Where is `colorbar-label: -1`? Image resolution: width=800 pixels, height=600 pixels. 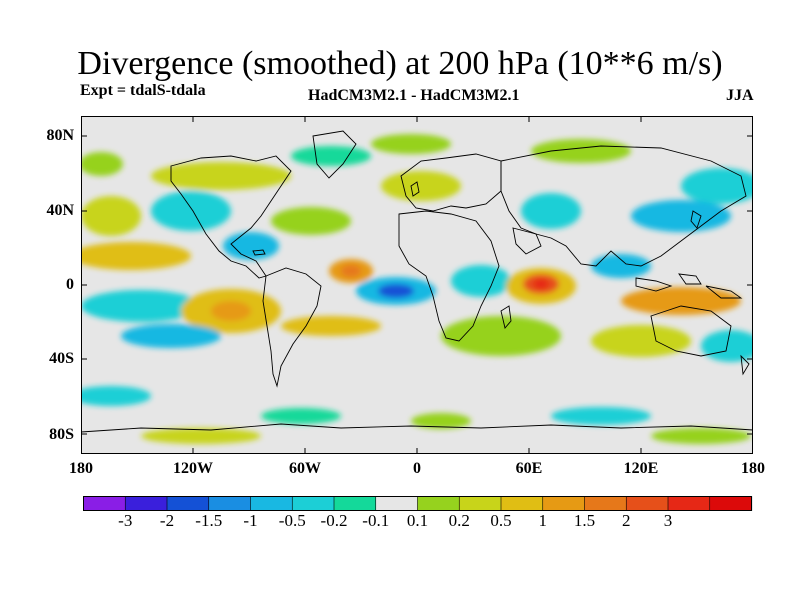 colorbar-label: -1 is located at coordinates (250, 520).